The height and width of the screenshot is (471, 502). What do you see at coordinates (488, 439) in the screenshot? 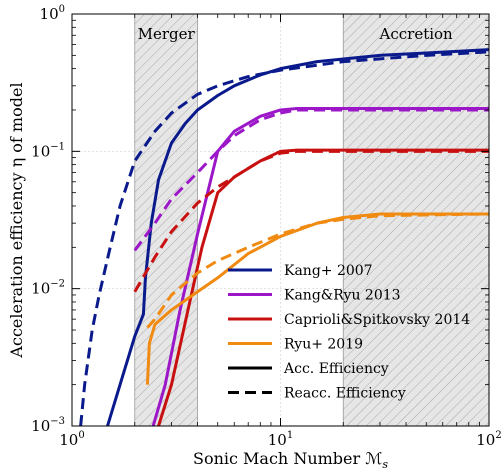
I see `x-tick-label: 10²` at bounding box center [488, 439].